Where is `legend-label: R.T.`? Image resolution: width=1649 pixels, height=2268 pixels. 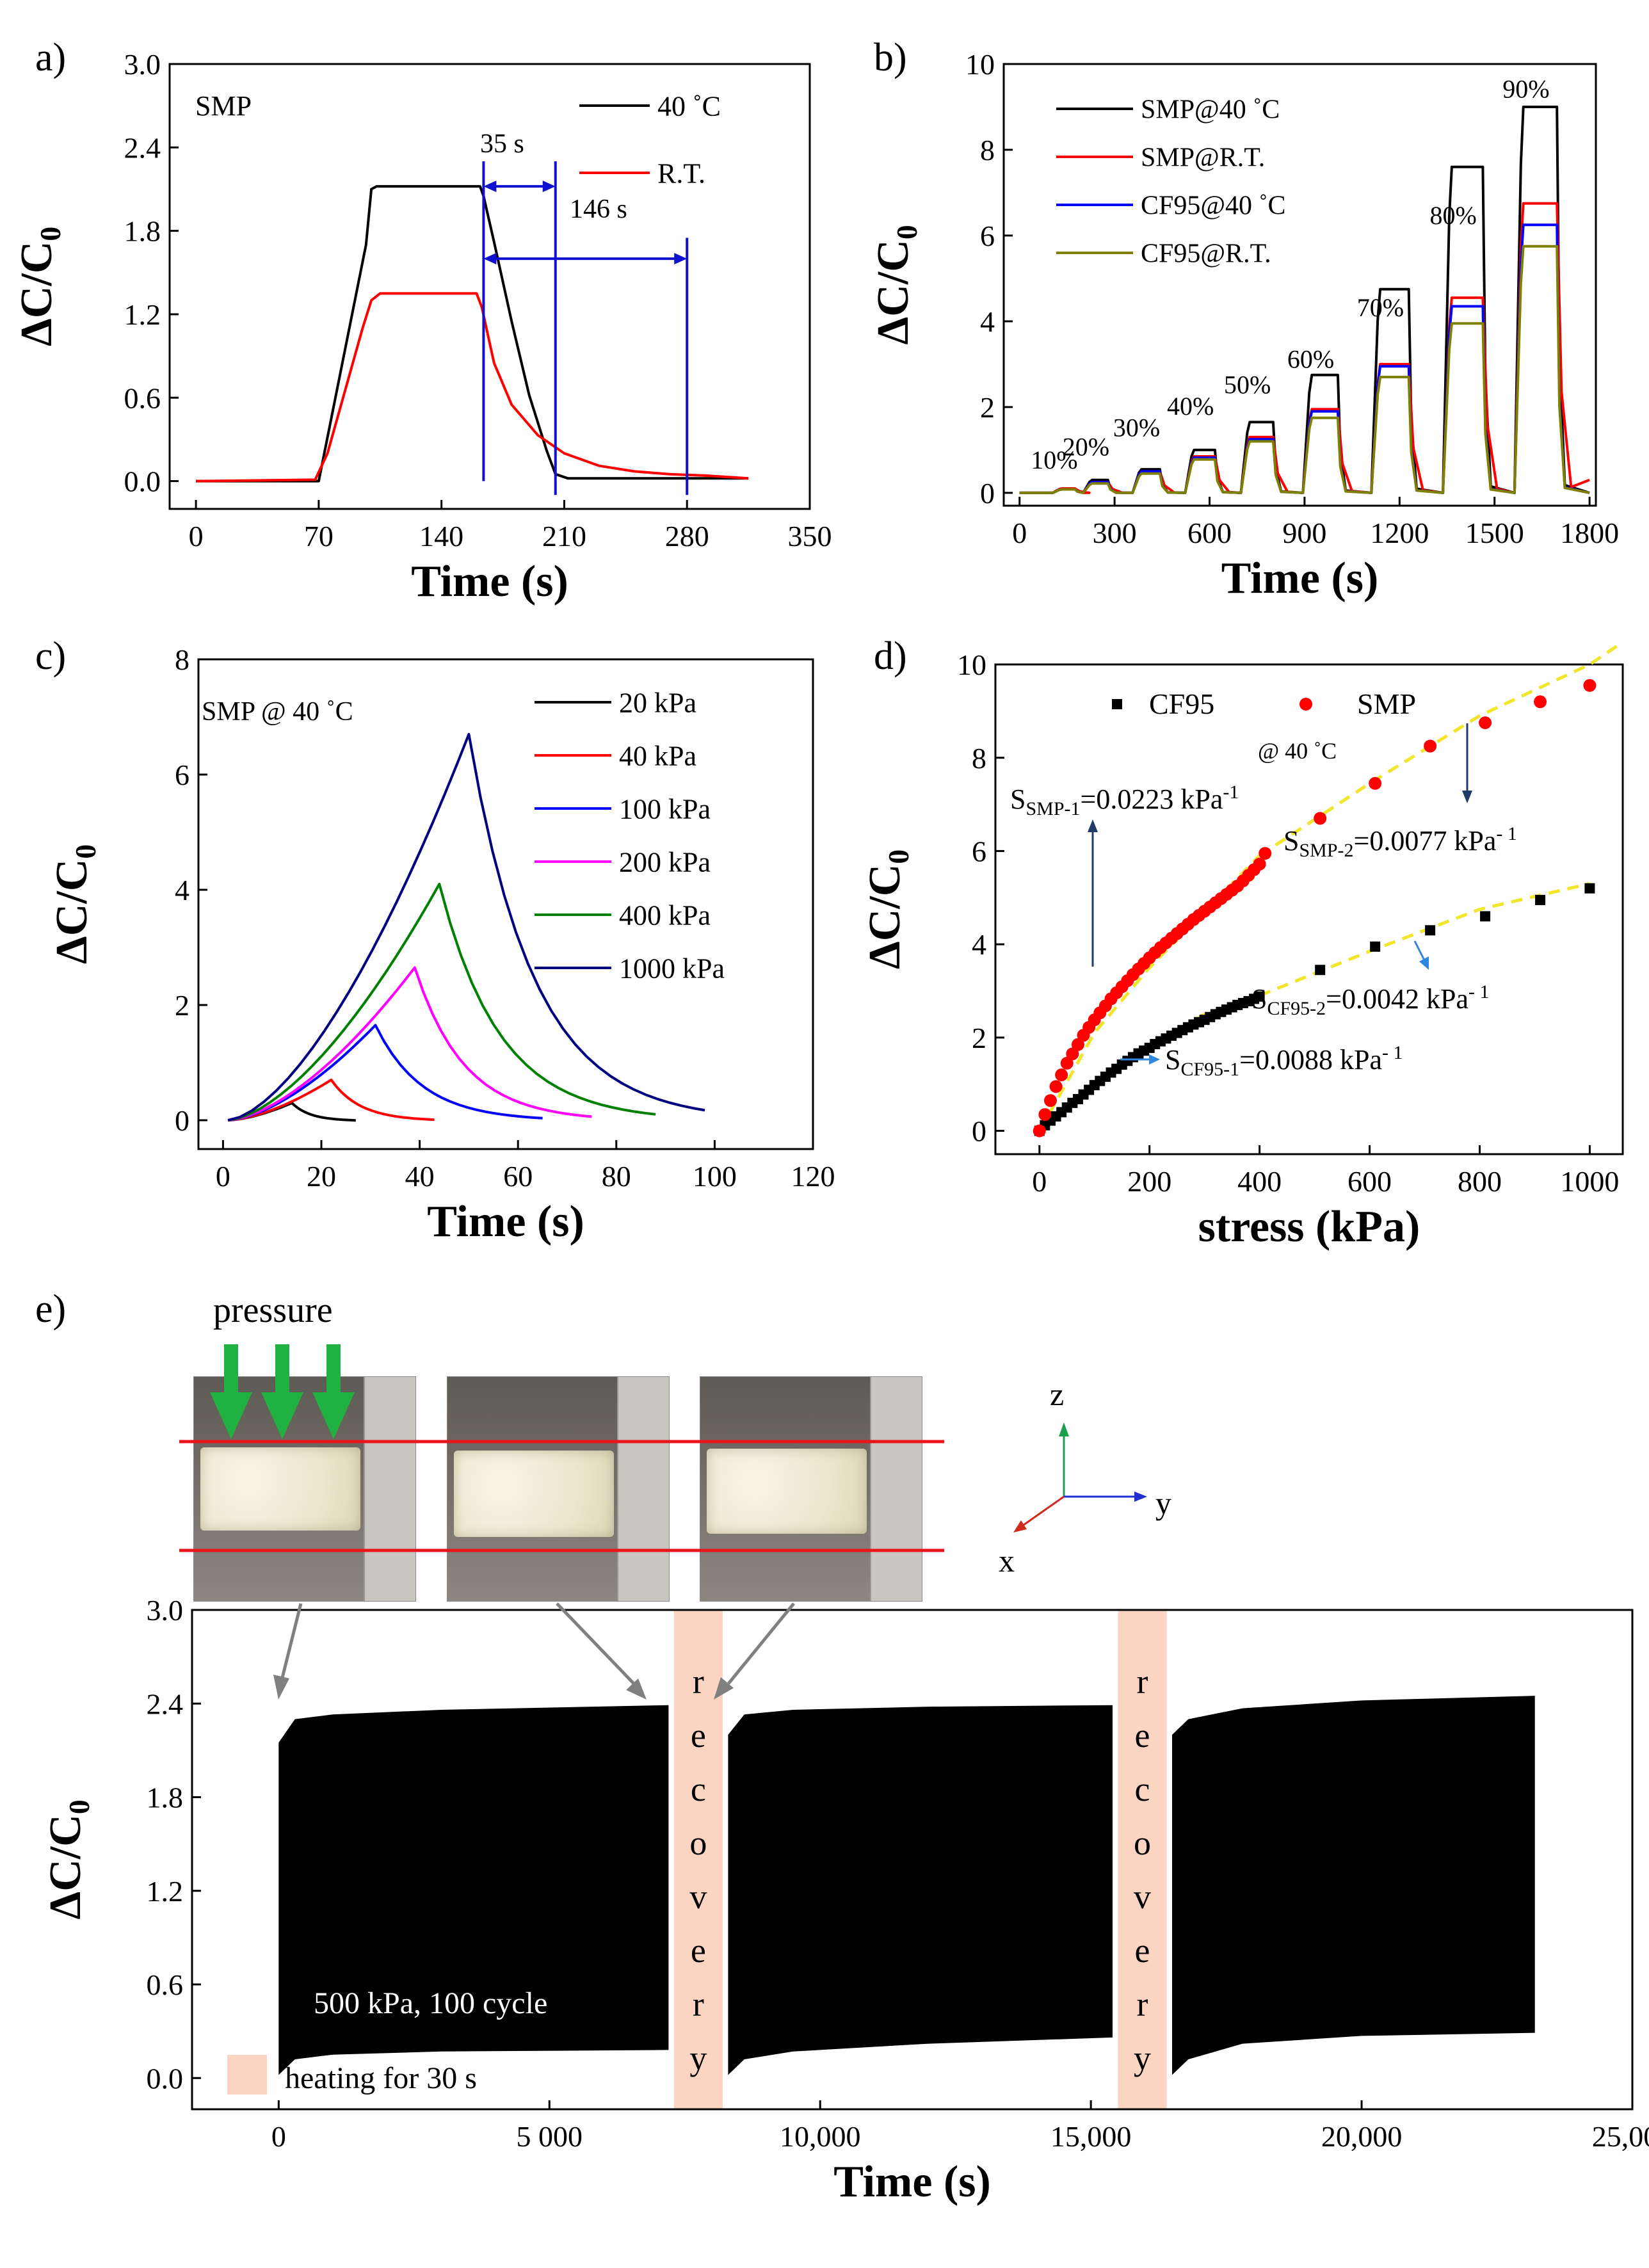 legend-label: R.T. is located at coordinates (681, 173).